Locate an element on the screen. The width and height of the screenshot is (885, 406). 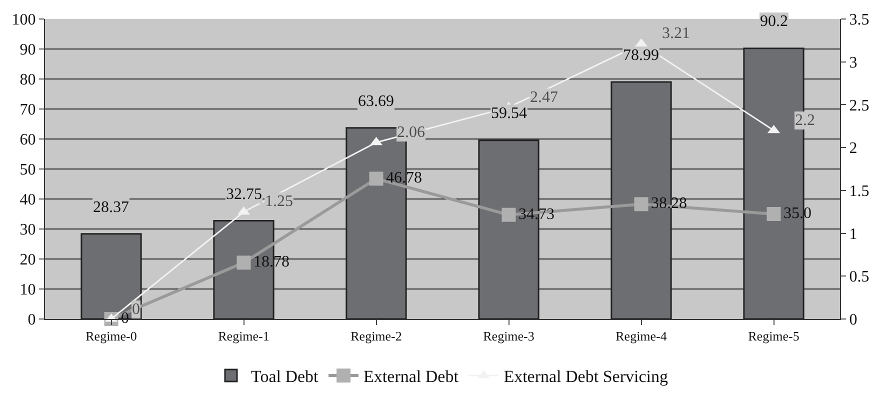
y-tick-label: 30 is located at coordinates (28, 230).